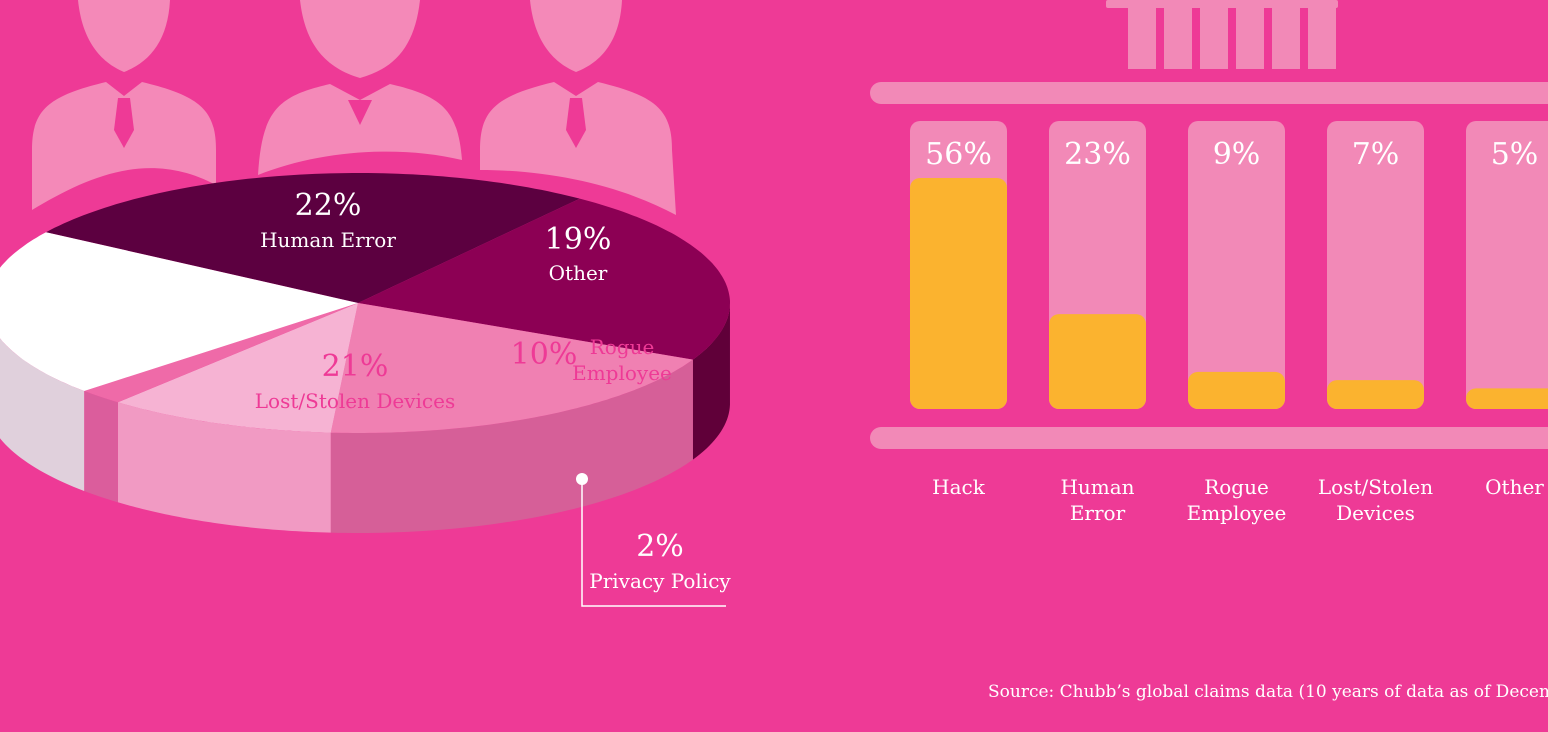 The height and width of the screenshot is (732, 1548). What do you see at coordinates (1376, 154) in the screenshot?
I see `bar-value-3: 7%` at bounding box center [1376, 154].